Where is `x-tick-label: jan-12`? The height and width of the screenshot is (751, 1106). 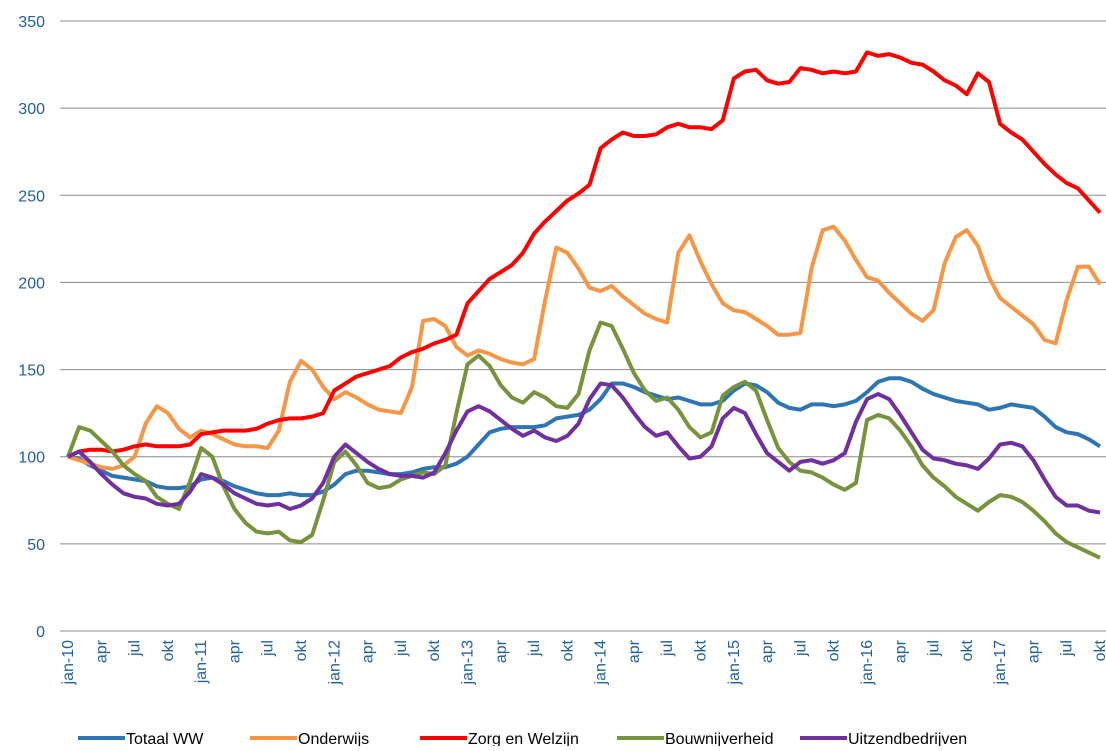
x-tick-label: jan-12 is located at coordinates (334, 663).